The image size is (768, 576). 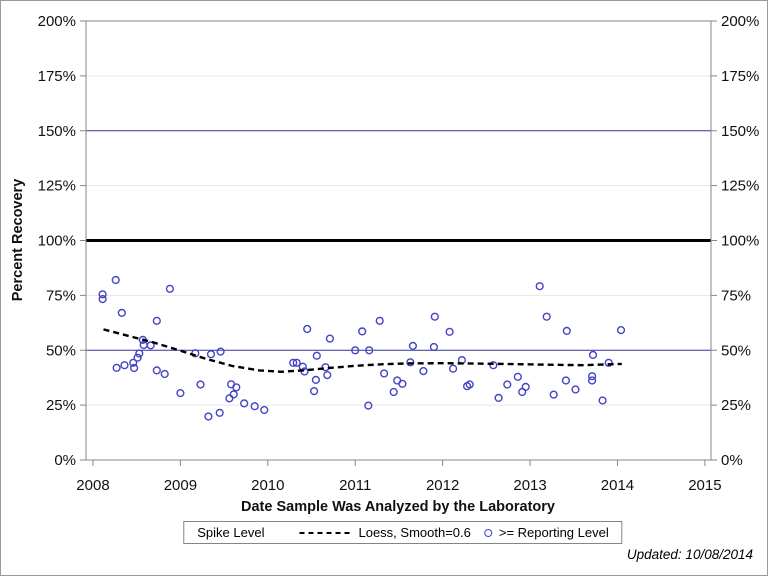 What do you see at coordinates (689, 554) in the screenshot?
I see `updated-note: Updated: 10/08/2014` at bounding box center [689, 554].